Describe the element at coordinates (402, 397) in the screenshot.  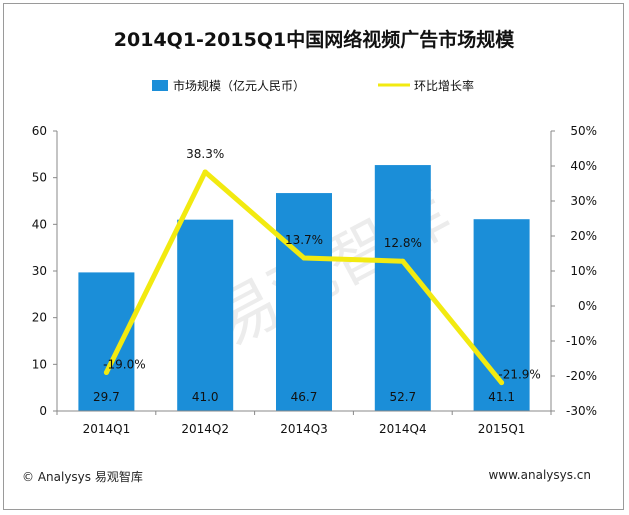
I see `bar-label-2014Q4: 52.7` at that location.